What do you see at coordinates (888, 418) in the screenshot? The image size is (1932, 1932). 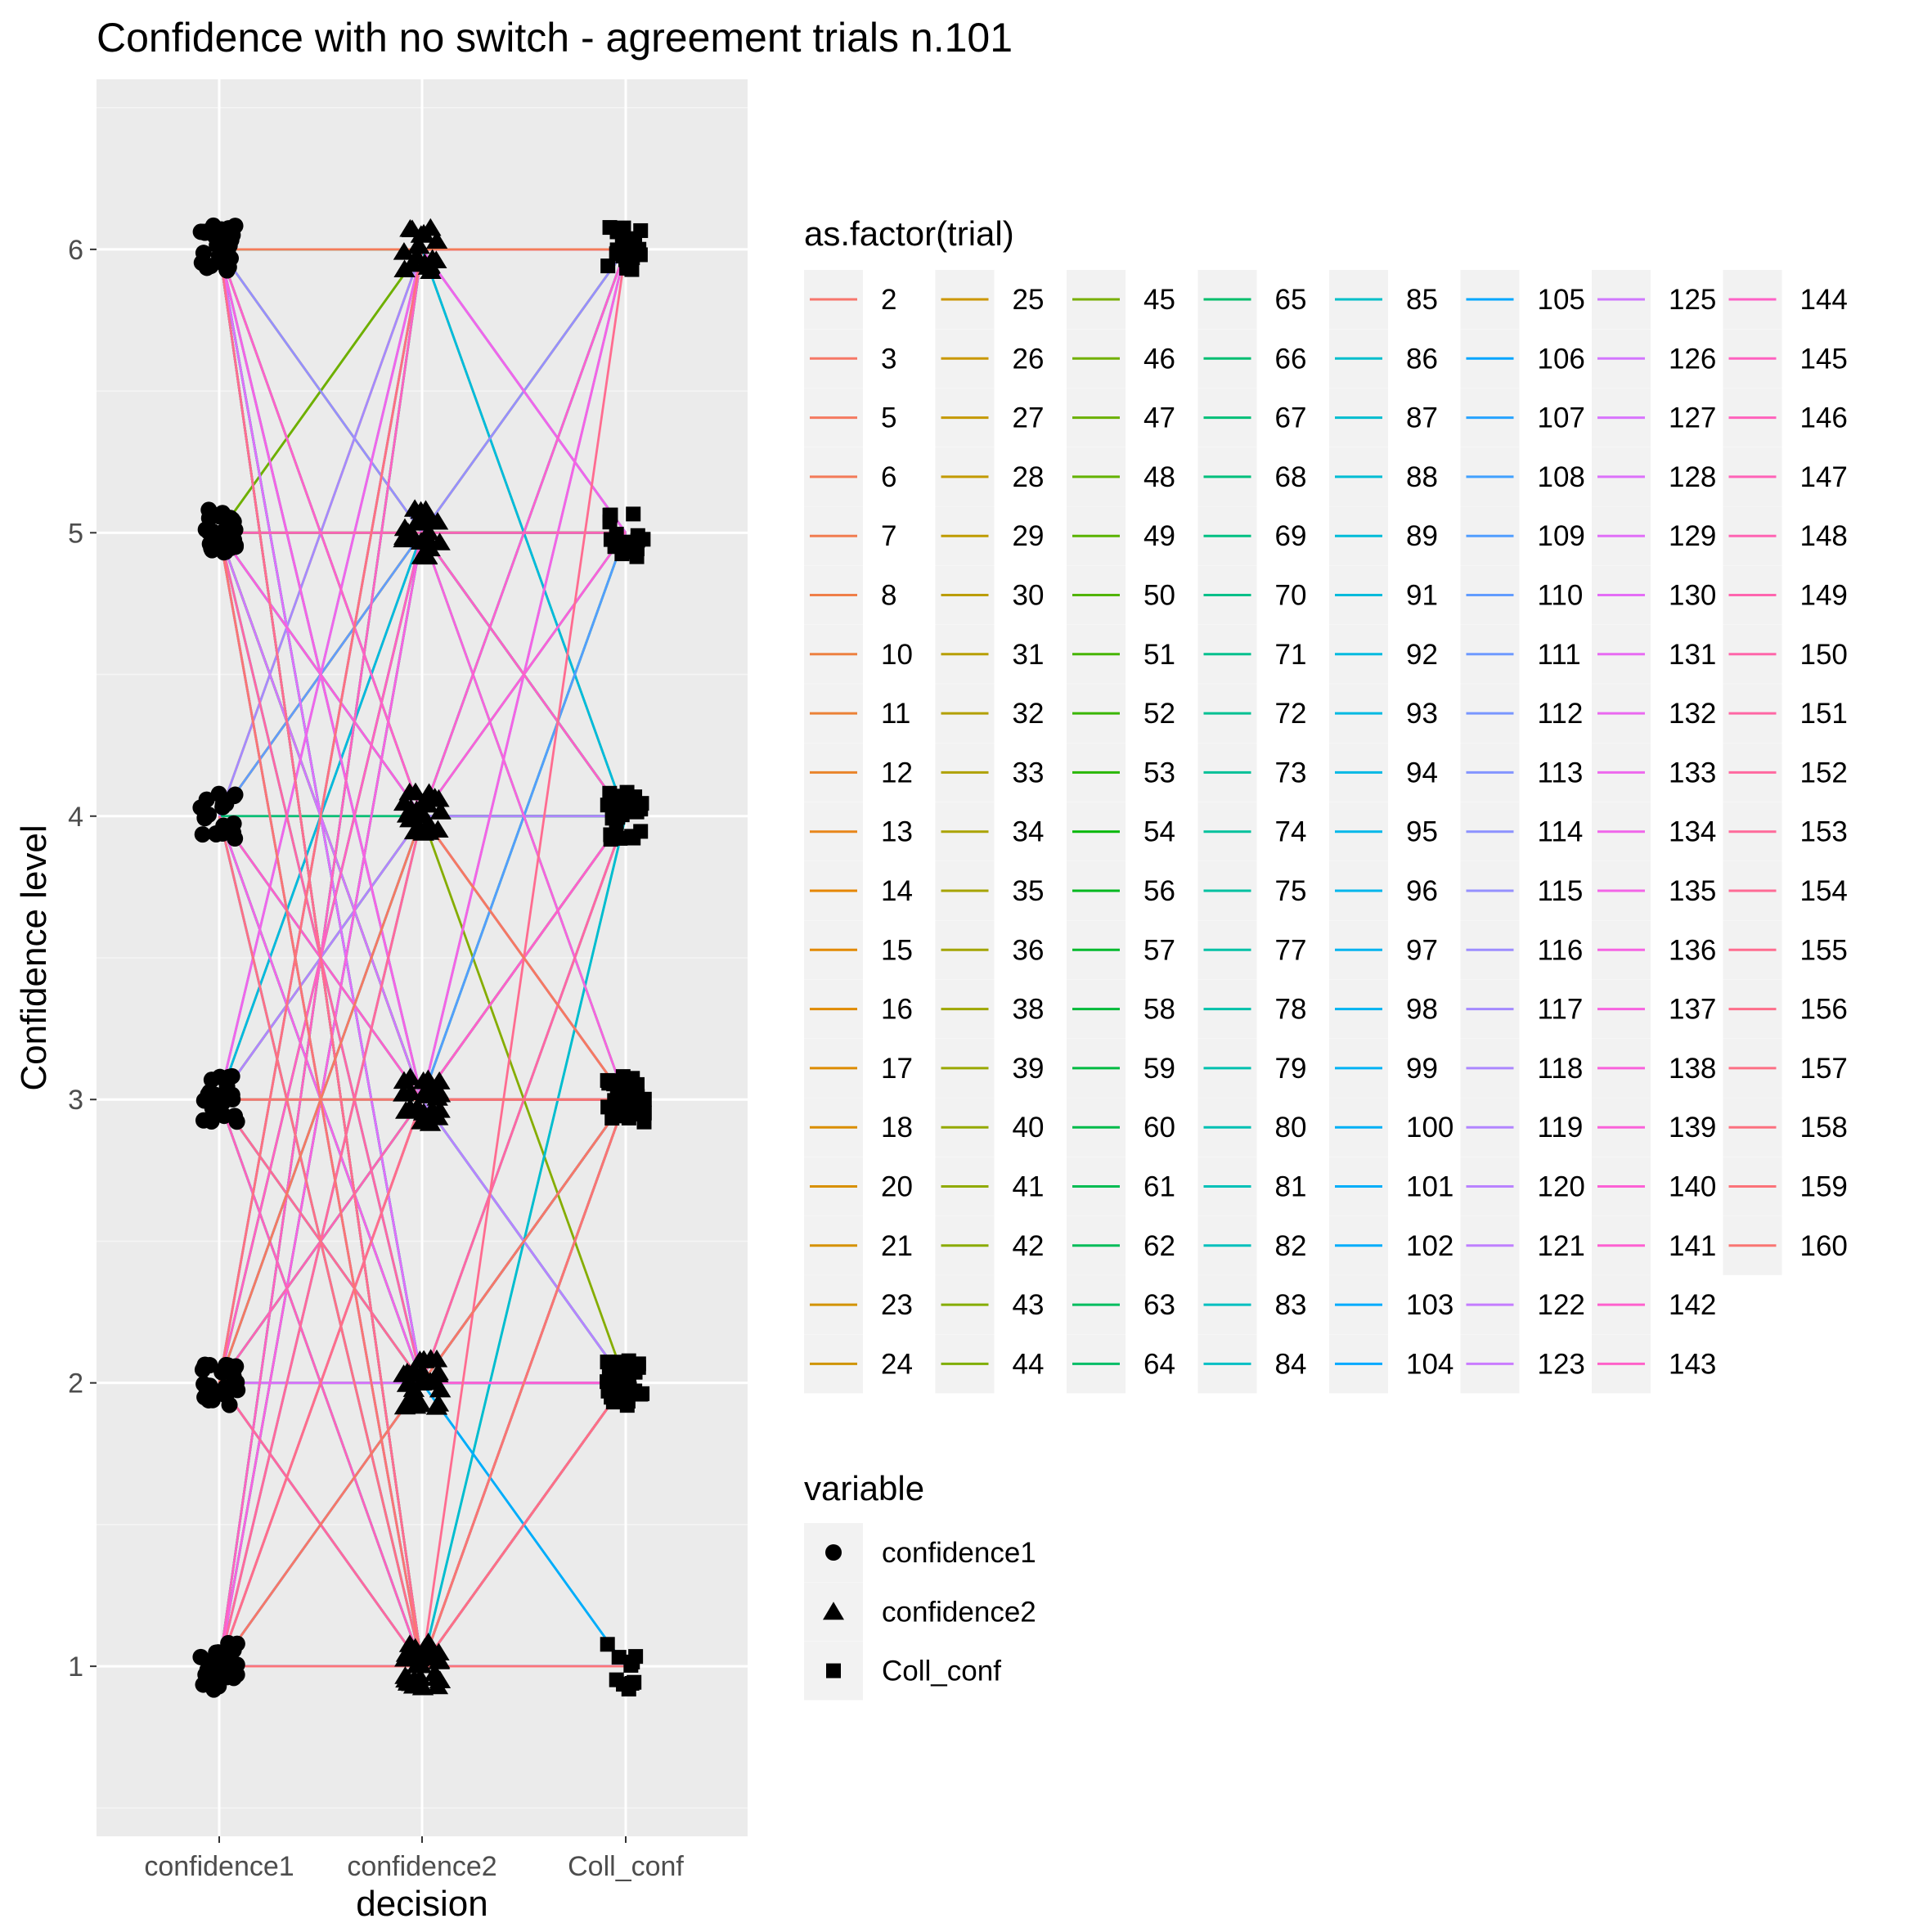 I see `legend-label-trial-5: 5` at bounding box center [888, 418].